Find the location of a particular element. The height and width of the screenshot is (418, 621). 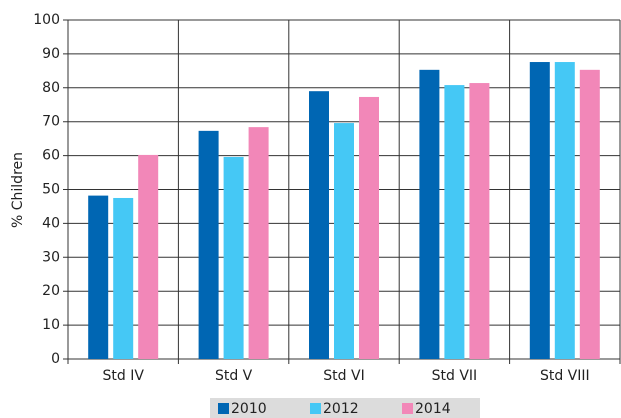

x-tick-label: Std VII is located at coordinates (455, 376).